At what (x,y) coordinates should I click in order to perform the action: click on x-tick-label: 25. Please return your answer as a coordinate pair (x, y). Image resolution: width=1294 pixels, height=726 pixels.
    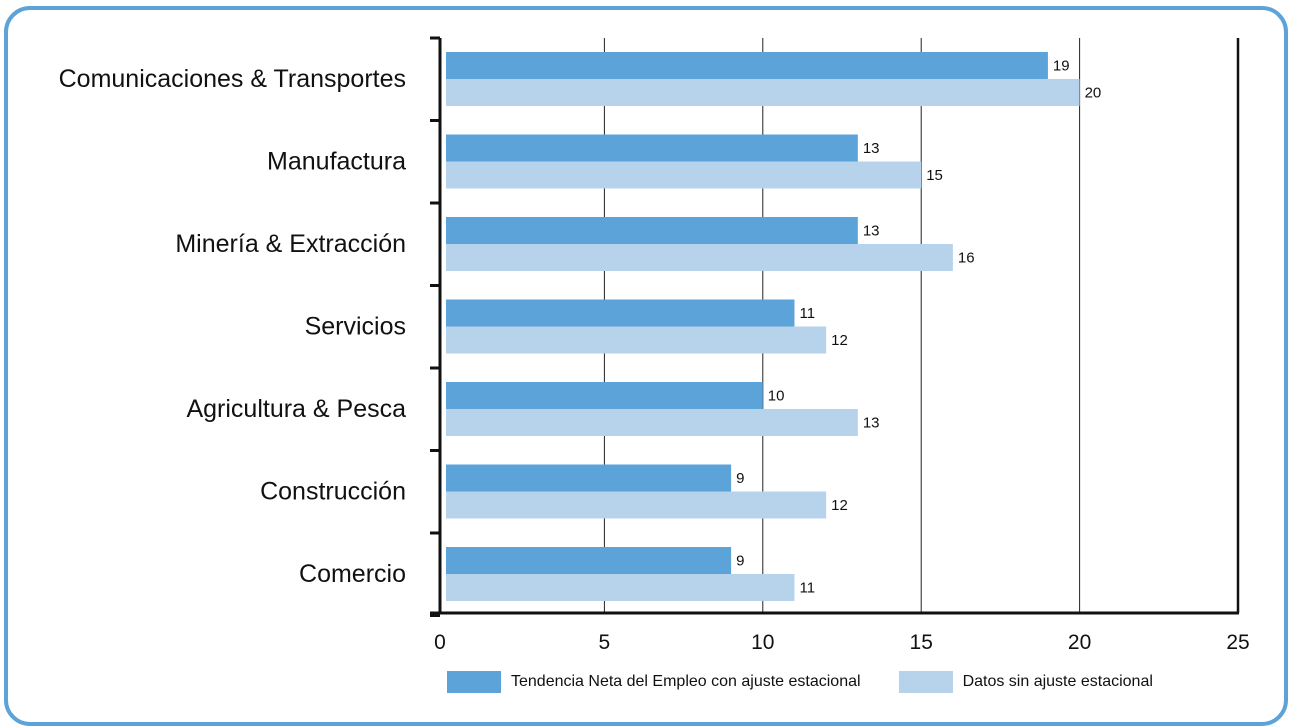
    Looking at the image, I should click on (1237, 642).